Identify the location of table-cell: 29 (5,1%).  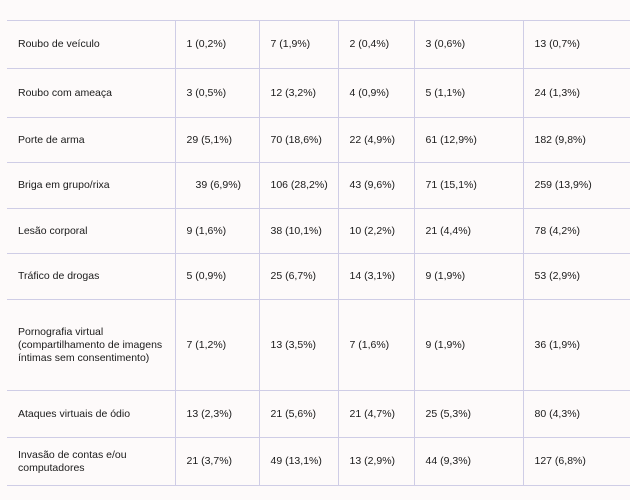
(217, 140).